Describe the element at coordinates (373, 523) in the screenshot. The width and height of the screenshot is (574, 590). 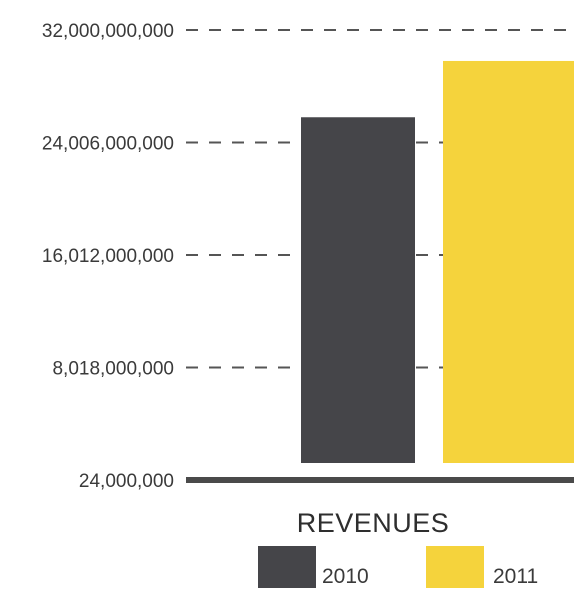
I see `category-label-revenues: REVENUES` at that location.